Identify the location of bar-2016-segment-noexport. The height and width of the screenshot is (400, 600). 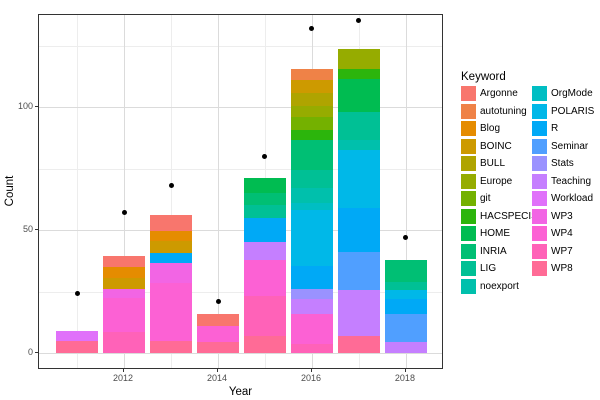
(312, 195).